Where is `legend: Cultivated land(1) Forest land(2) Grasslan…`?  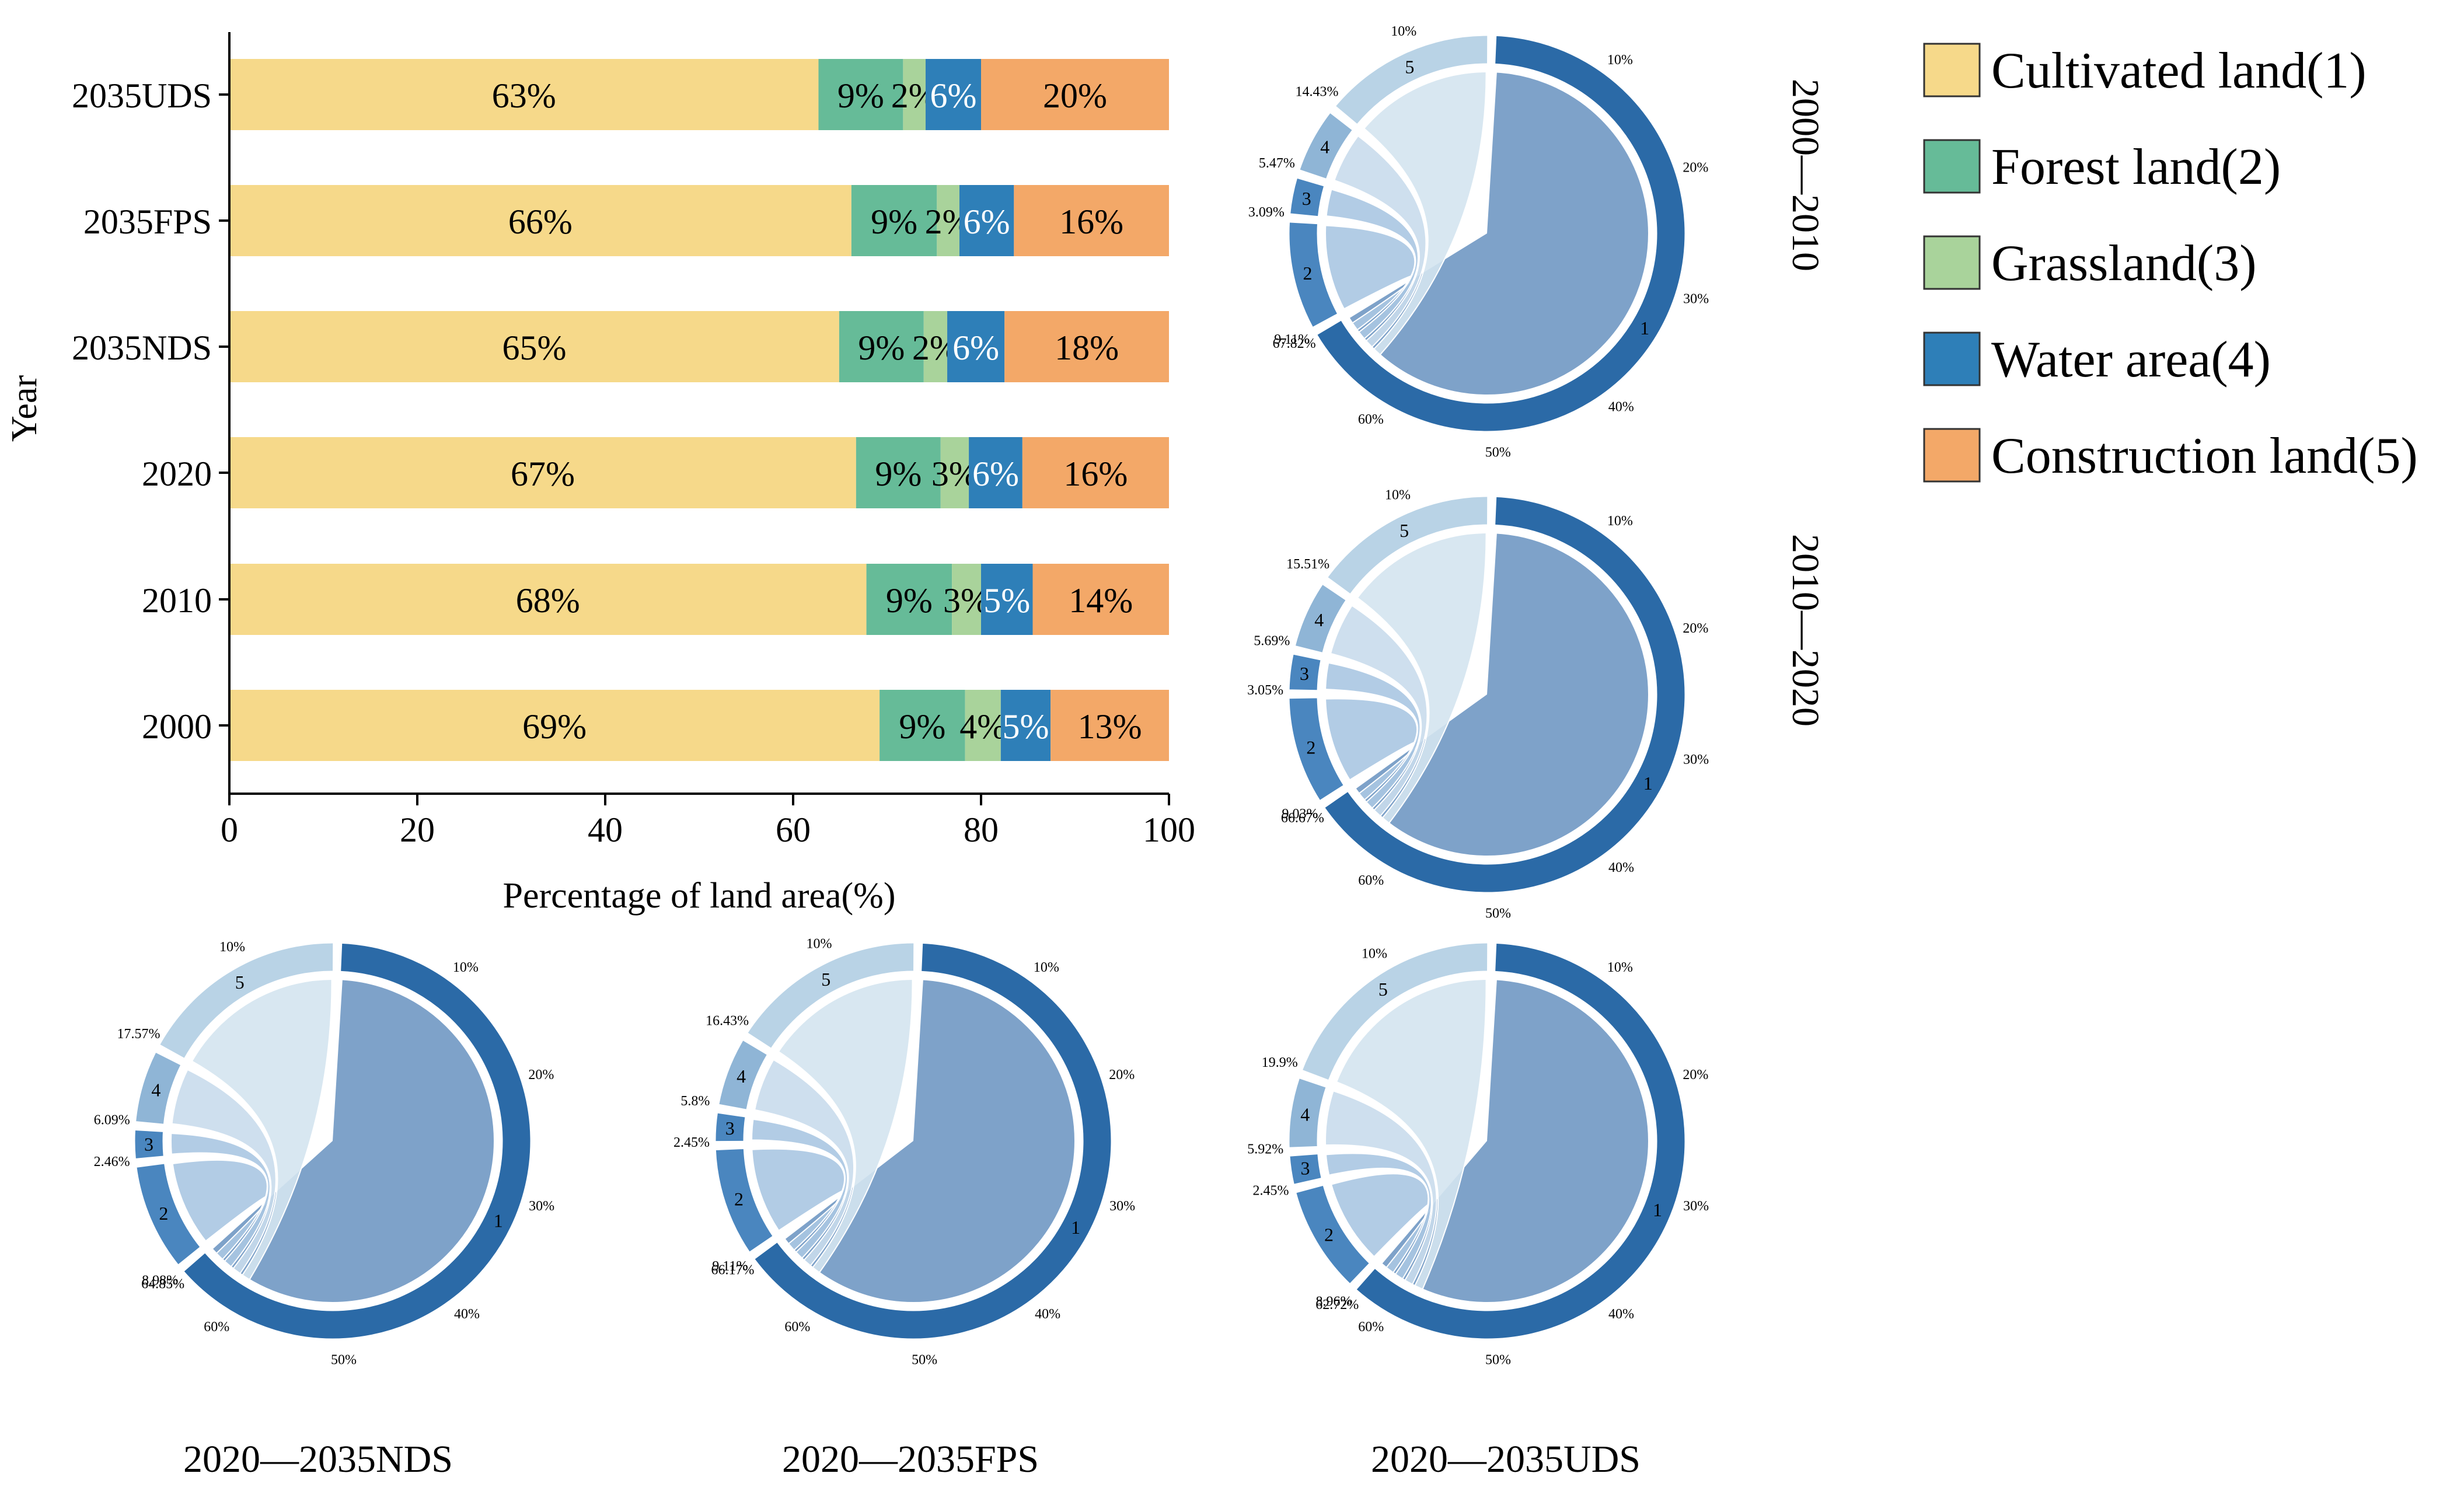 legend: Cultivated land(1) Forest land(2) Grasslan… is located at coordinates (2170, 263).